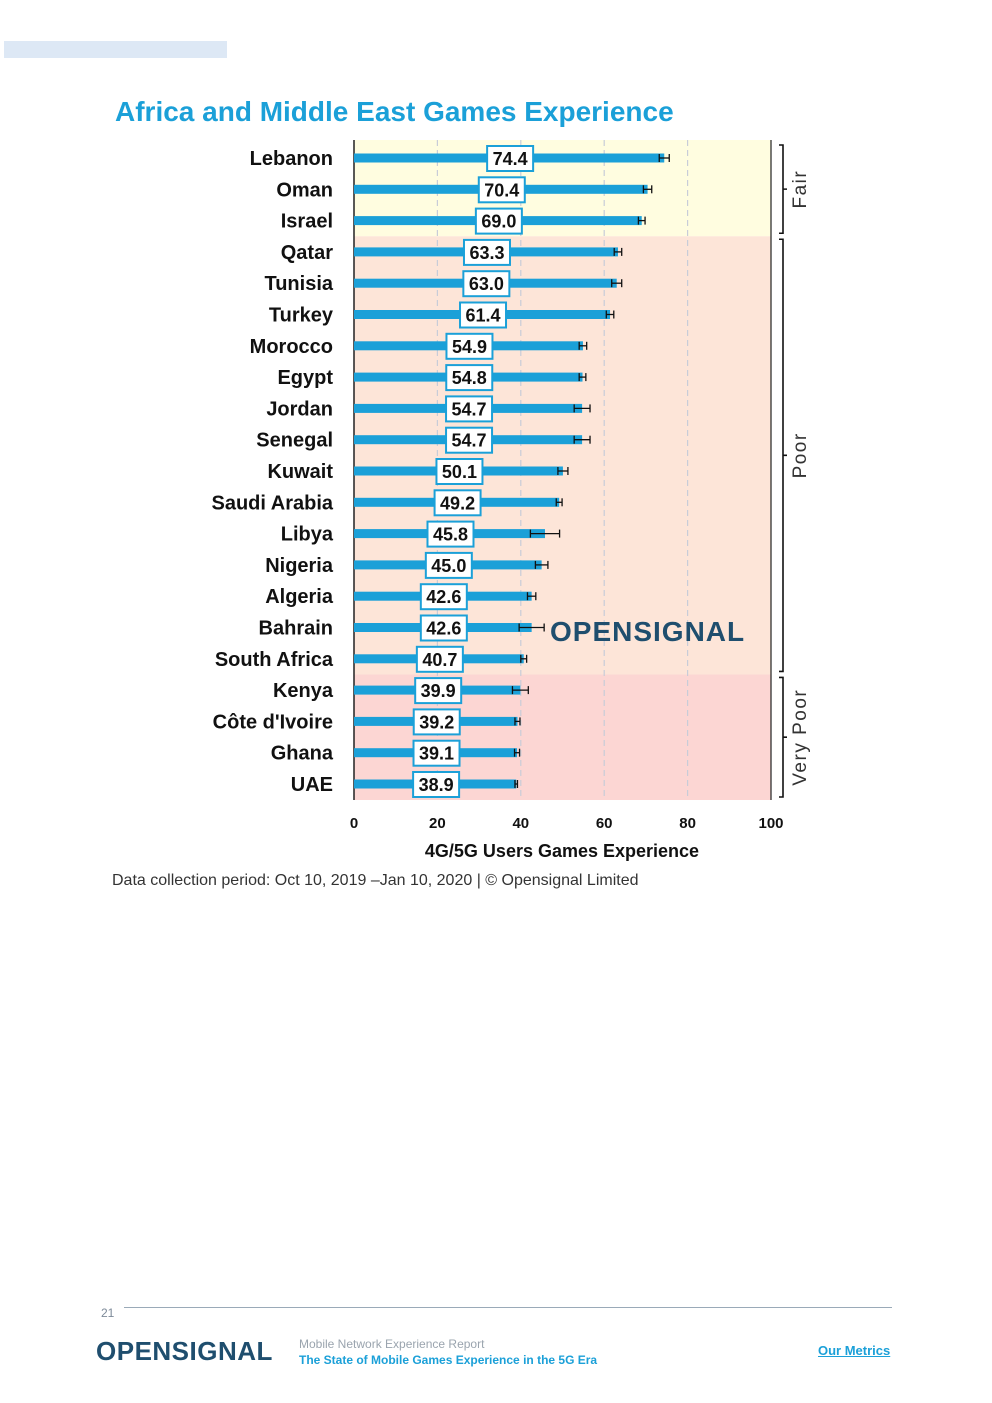  What do you see at coordinates (562, 455) in the screenshot?
I see `band-poor` at bounding box center [562, 455].